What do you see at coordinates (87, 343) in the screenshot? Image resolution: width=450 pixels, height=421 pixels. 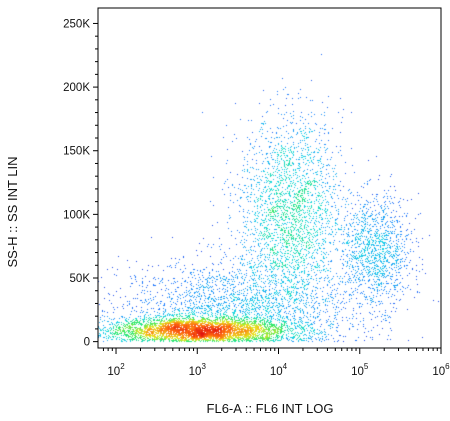 I see `y-tick-label: 0` at bounding box center [87, 343].